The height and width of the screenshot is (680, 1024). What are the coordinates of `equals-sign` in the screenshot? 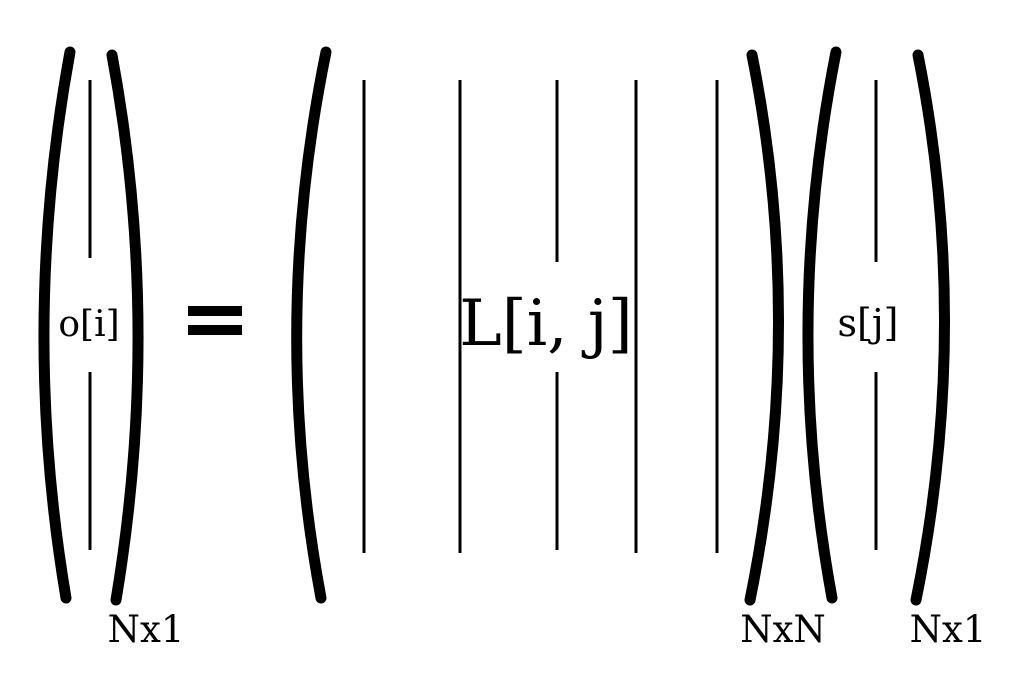 It's located at (215, 320).